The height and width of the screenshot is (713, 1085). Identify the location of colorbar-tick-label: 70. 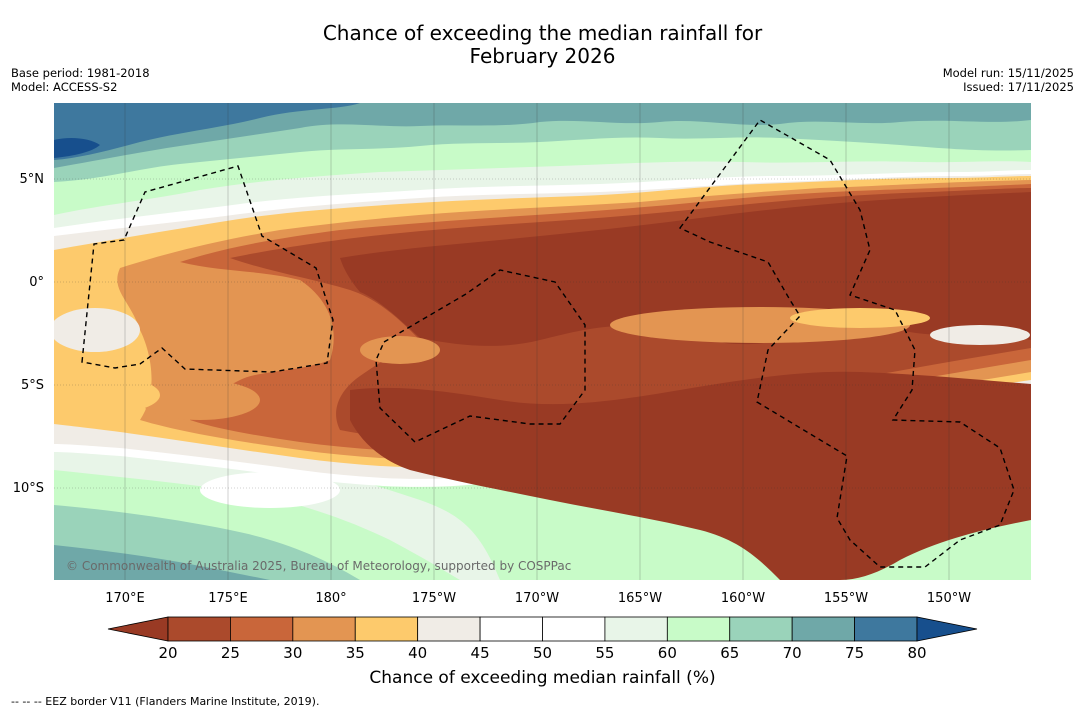
(792, 653).